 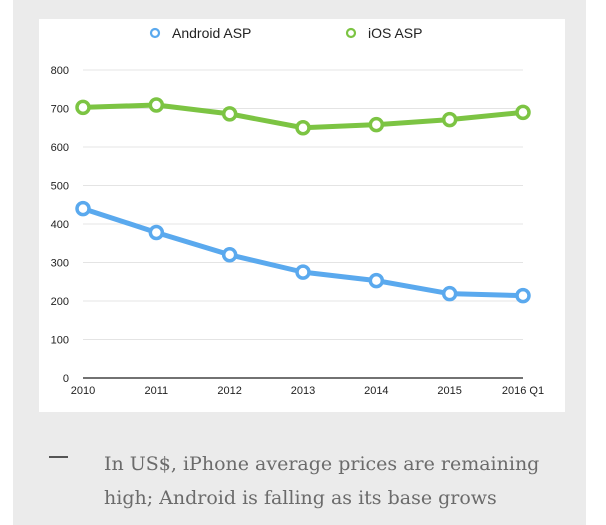 What do you see at coordinates (303, 391) in the screenshot?
I see `x-tick-label: 2013` at bounding box center [303, 391].